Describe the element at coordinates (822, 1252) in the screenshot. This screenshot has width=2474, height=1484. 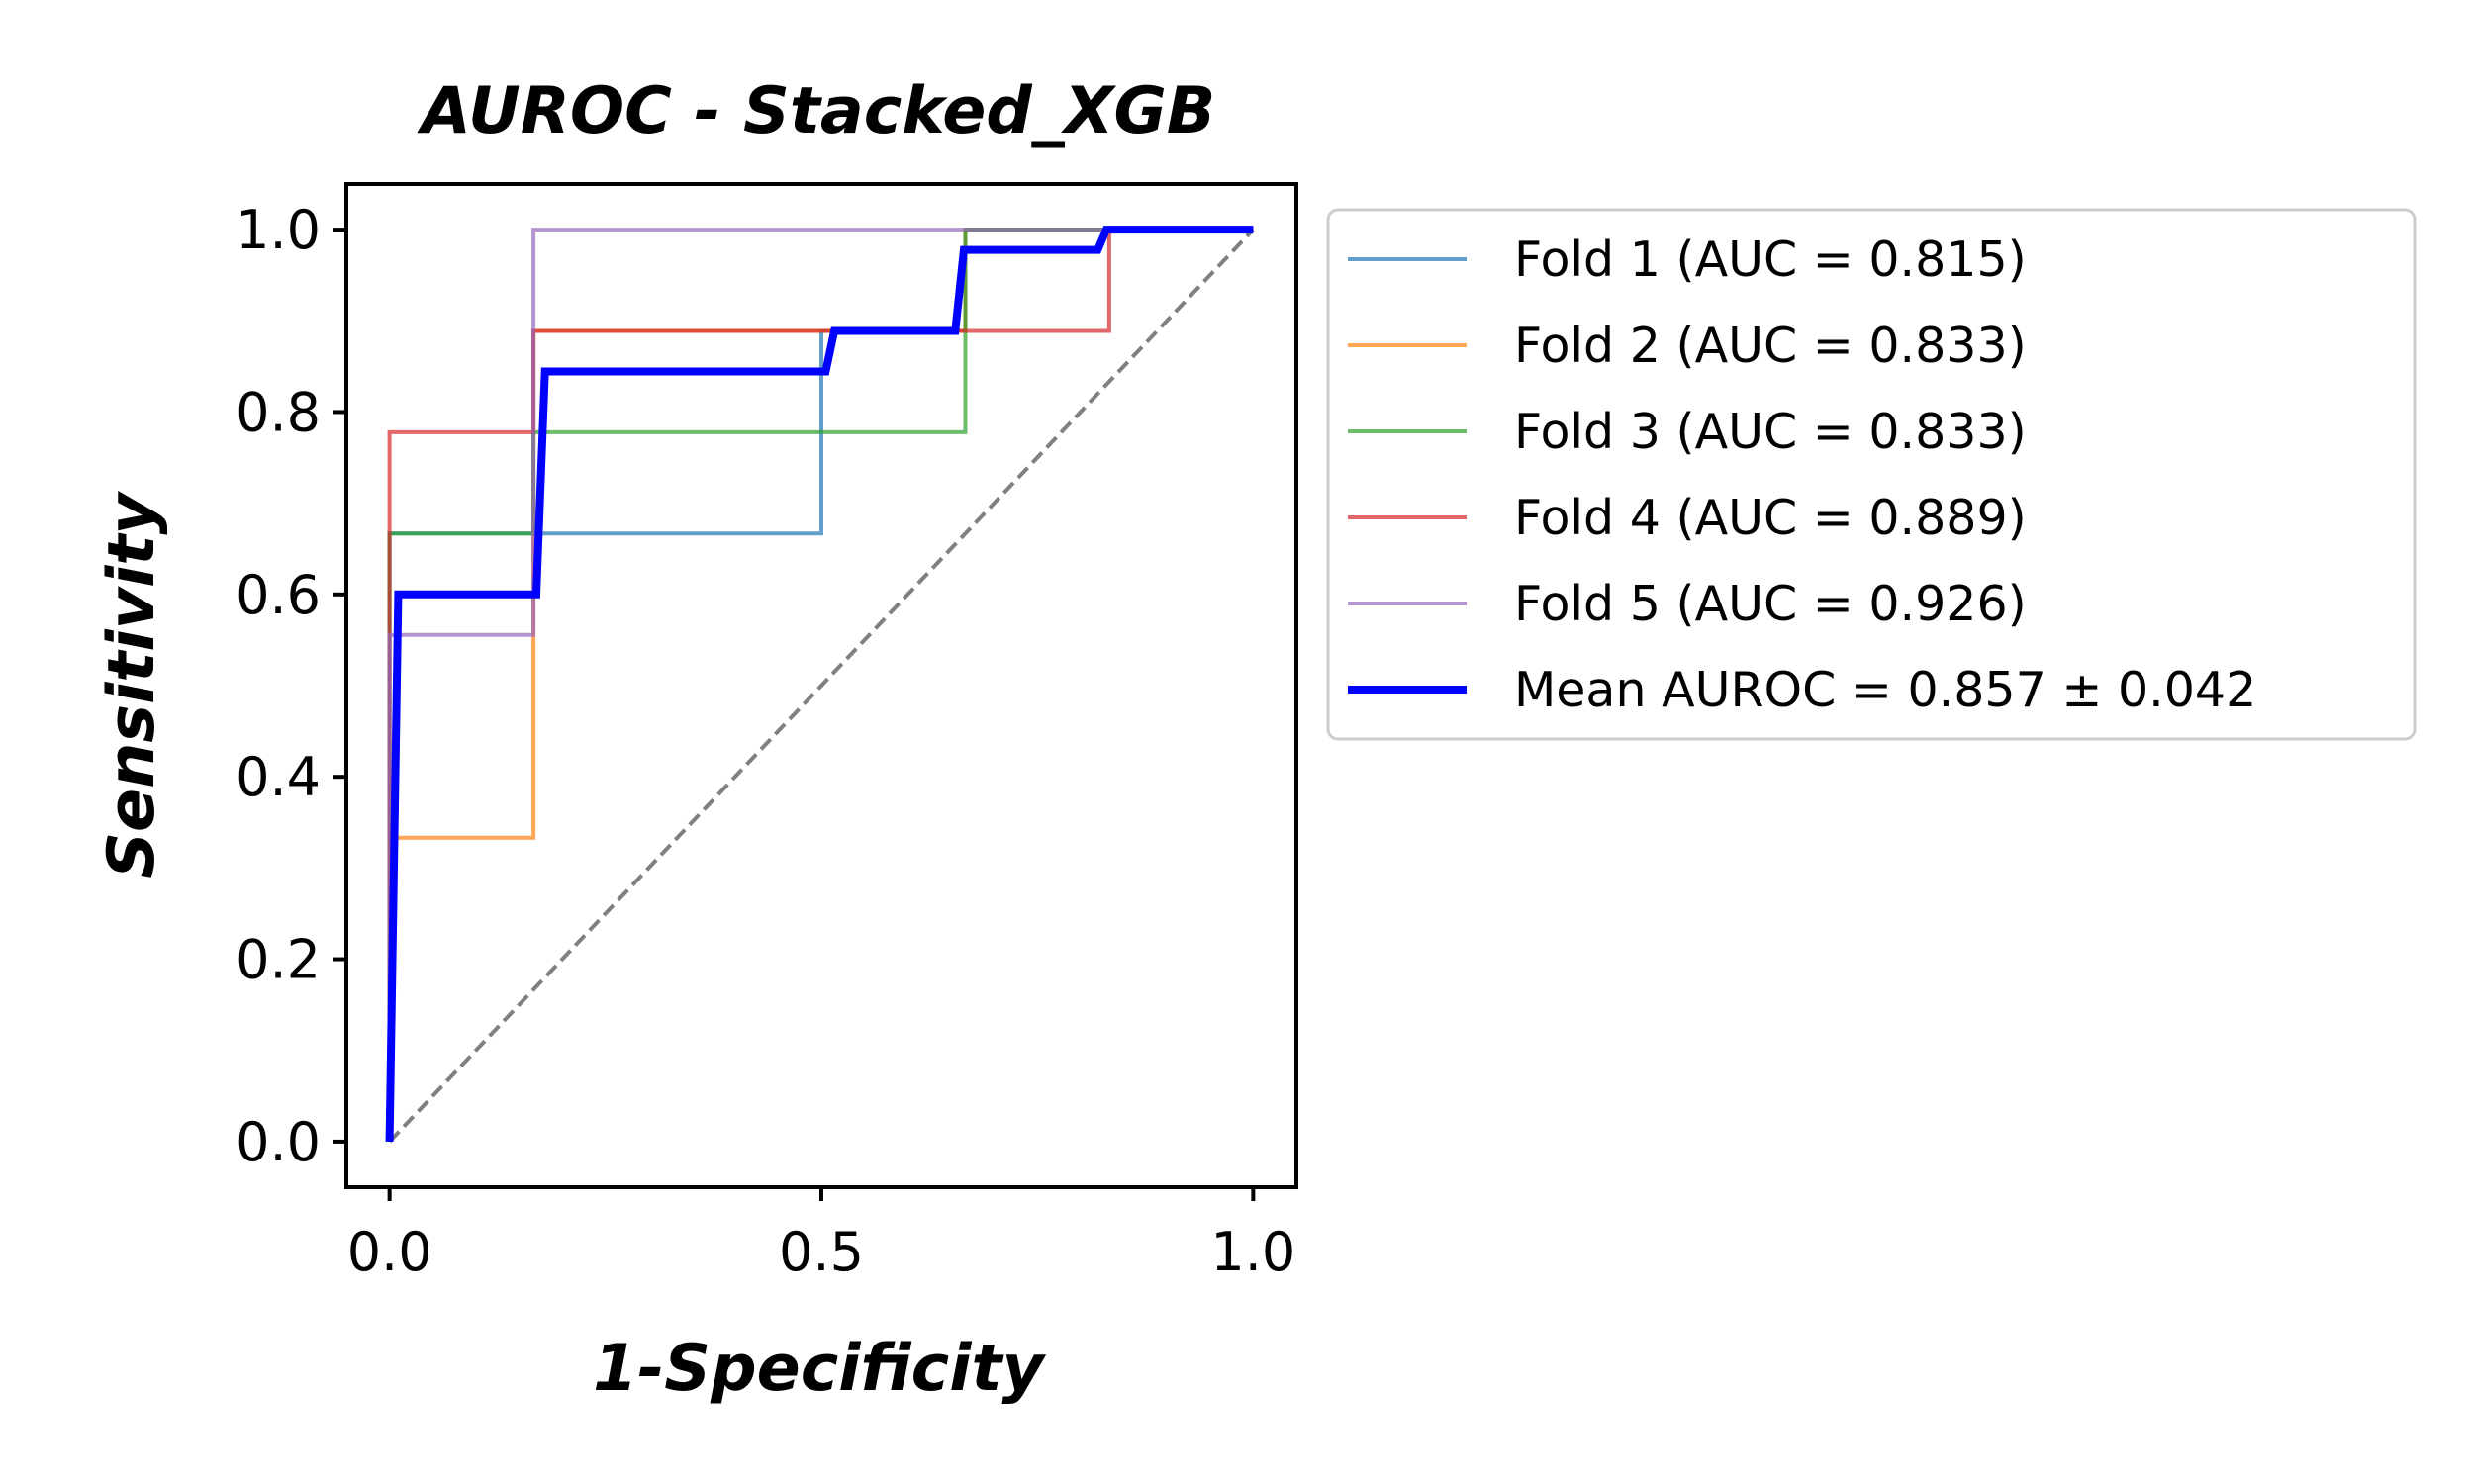
I see `x-tick-label: 0.5` at that location.